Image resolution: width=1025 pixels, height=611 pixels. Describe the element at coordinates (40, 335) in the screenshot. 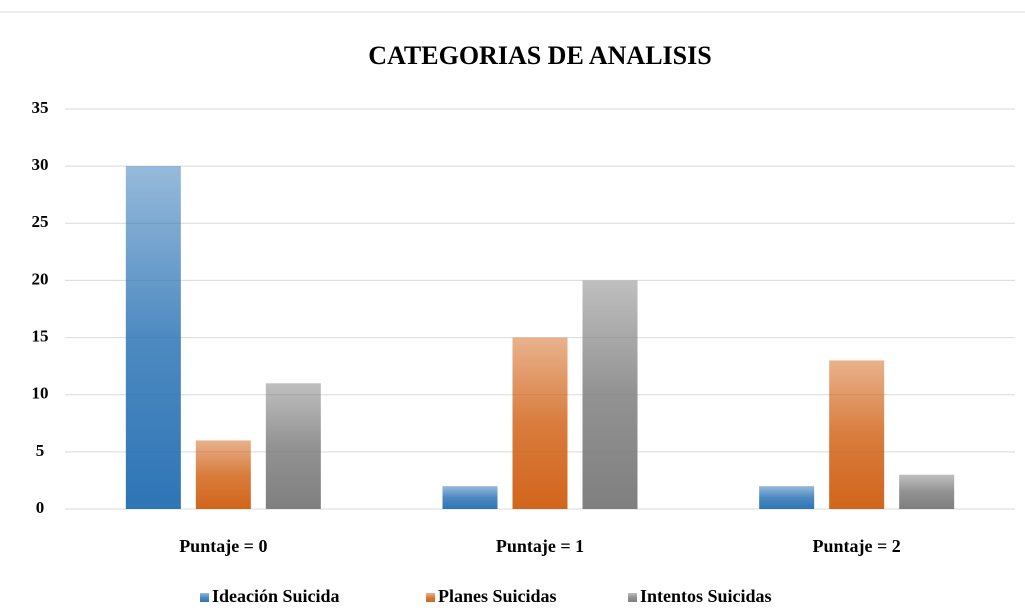

I see `y-tick-label: 15` at that location.